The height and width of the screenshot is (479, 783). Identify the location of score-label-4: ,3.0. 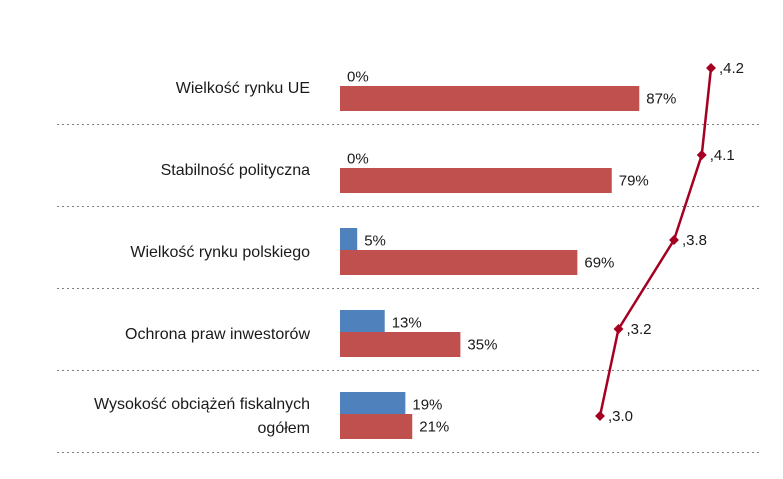
(620, 416).